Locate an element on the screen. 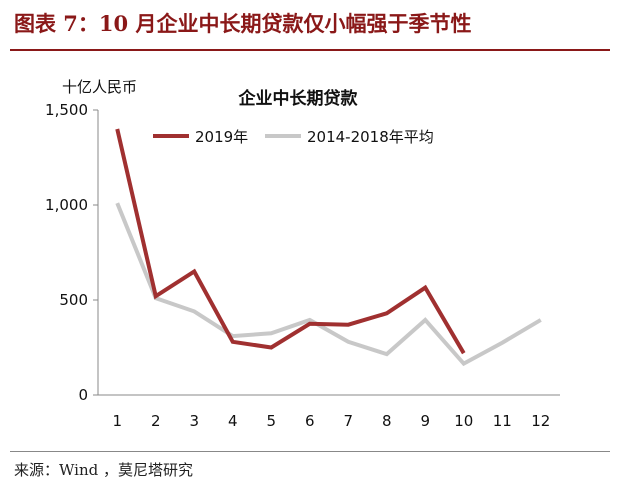  y-tick-label: 1,000 is located at coordinates (66, 205).